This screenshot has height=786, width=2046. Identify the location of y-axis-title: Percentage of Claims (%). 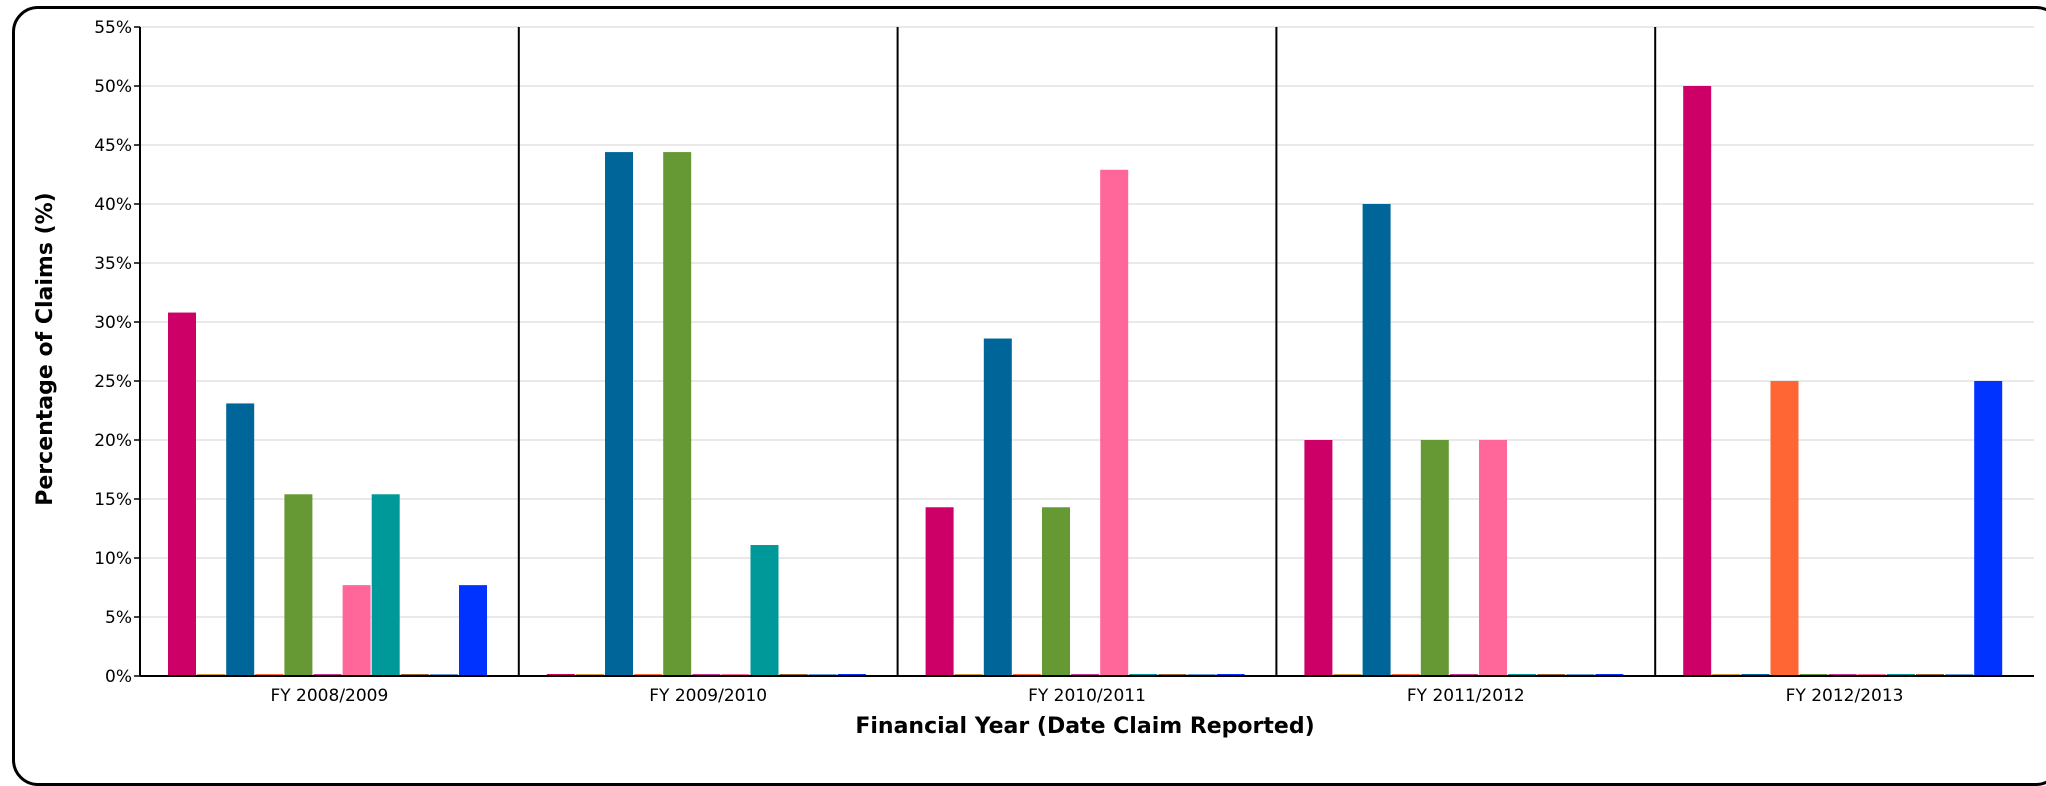
(45, 348).